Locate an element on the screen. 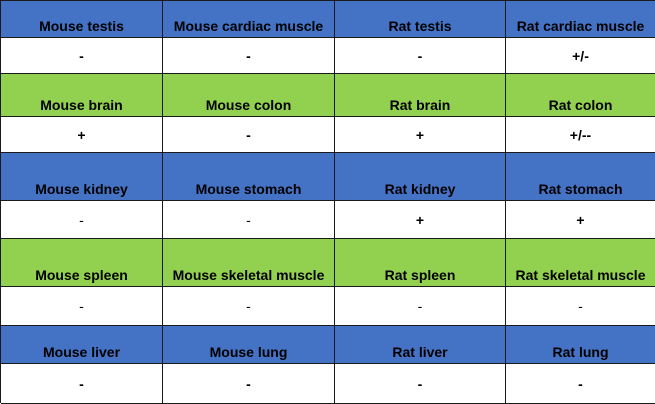 The image size is (655, 404). tissue-header-cell: Rat spleen is located at coordinates (420, 263).